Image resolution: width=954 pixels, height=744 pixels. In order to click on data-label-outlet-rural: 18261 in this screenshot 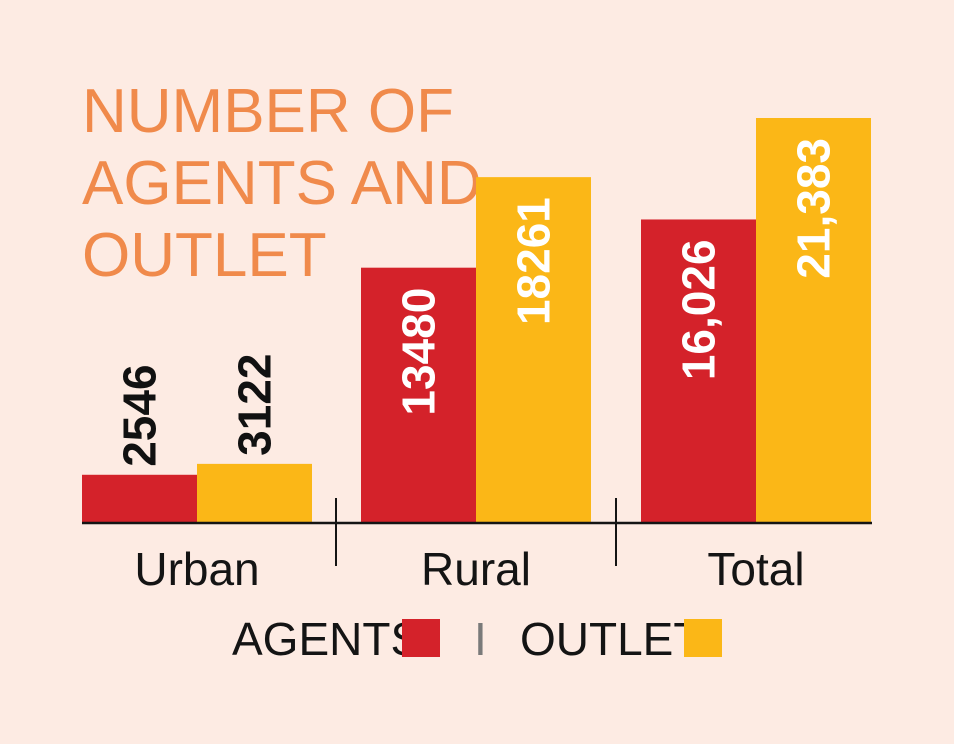, I will do `click(534, 261)`.